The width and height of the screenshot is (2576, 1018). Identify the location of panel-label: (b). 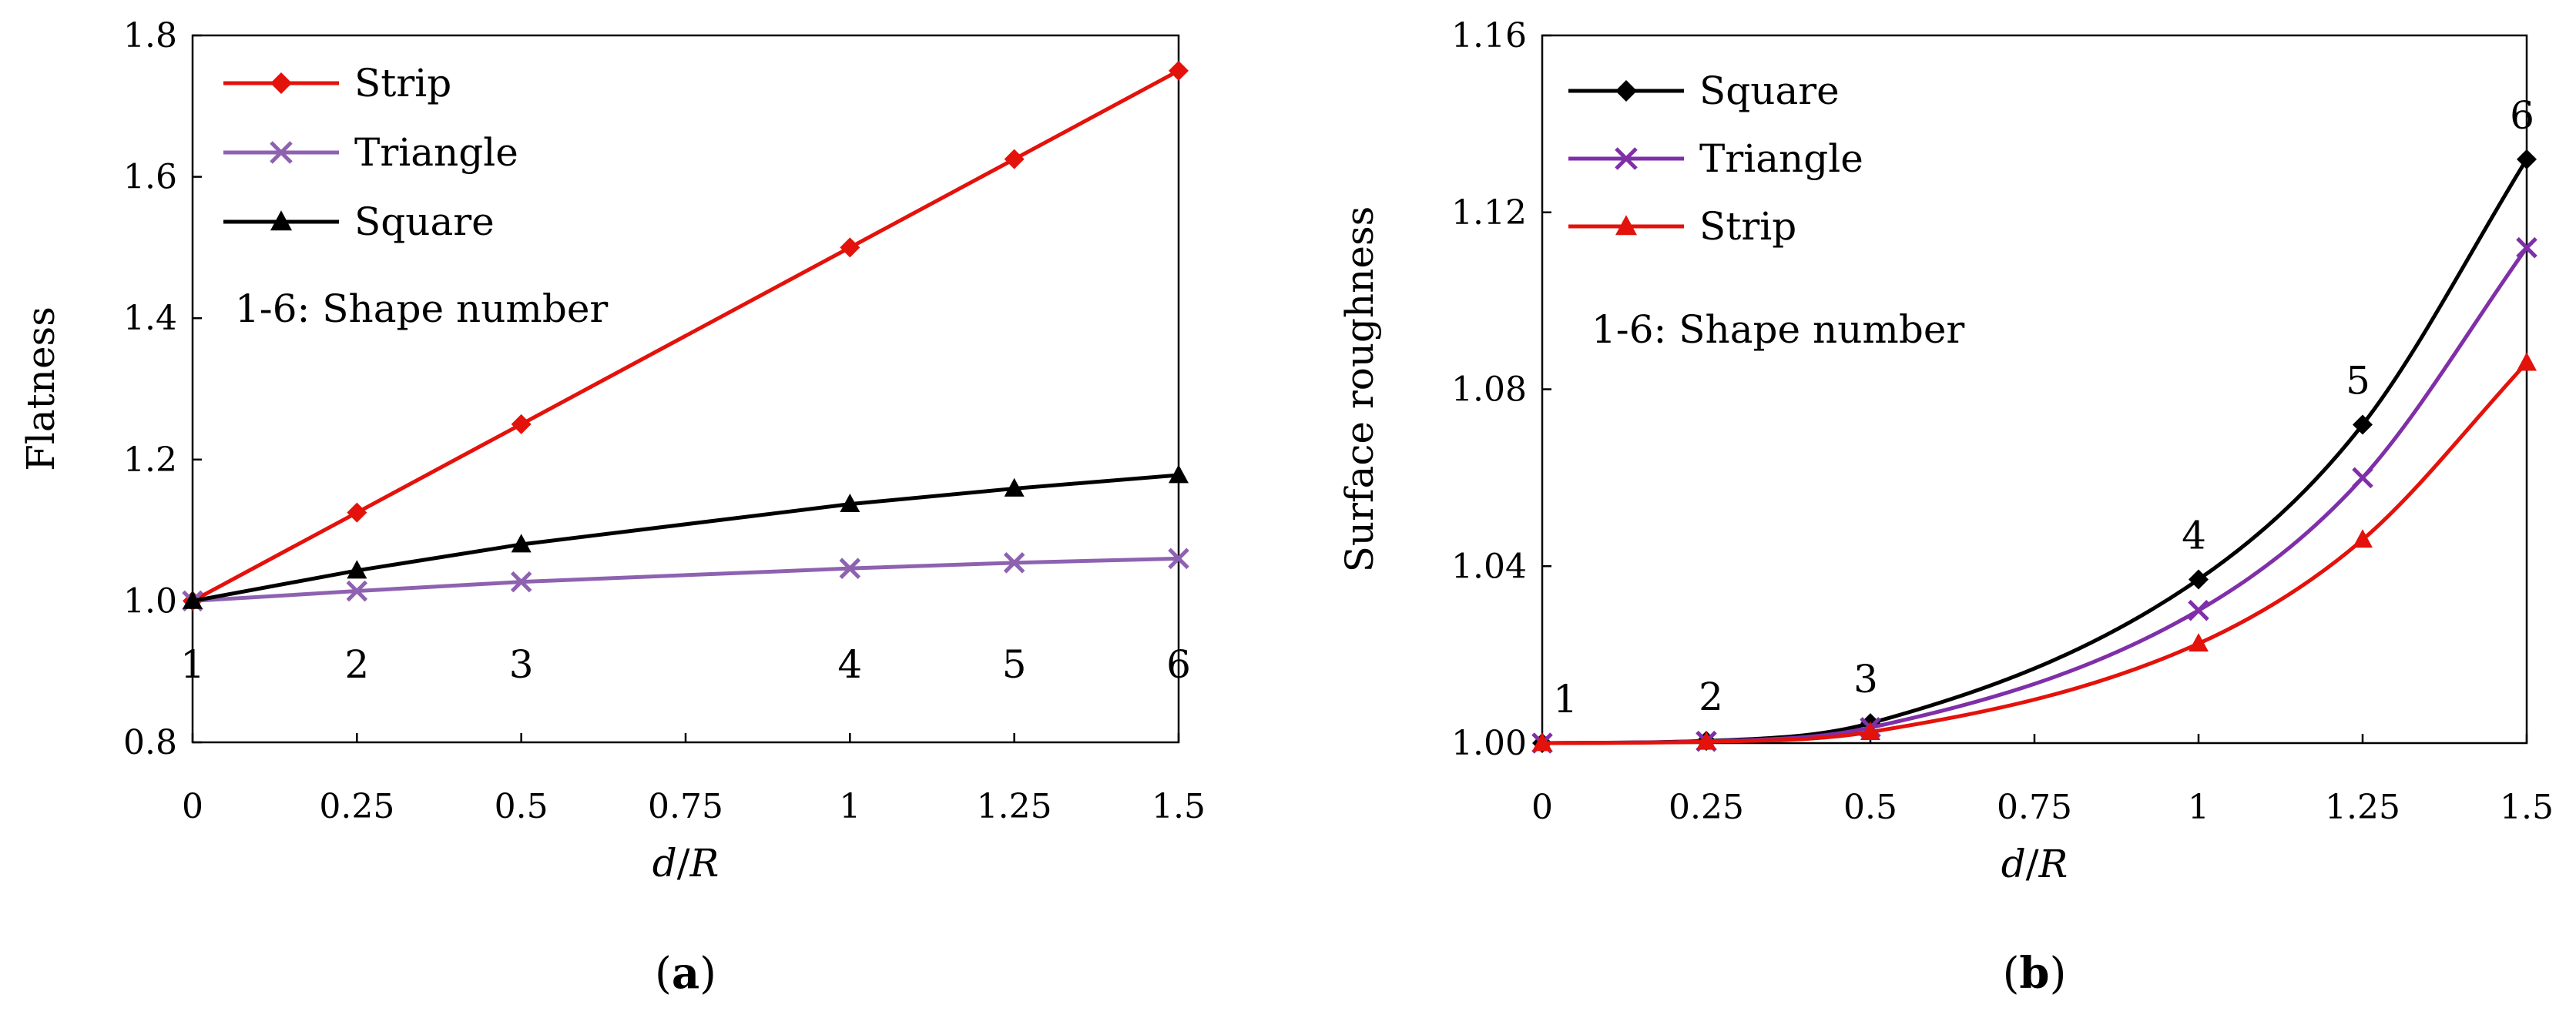
(2035, 973).